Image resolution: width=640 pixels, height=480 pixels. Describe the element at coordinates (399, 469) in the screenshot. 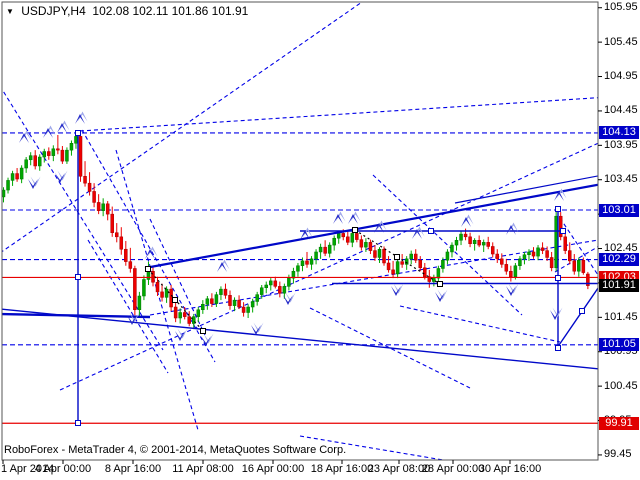

I see `time-tick-label: 23 Apr 08:00` at that location.